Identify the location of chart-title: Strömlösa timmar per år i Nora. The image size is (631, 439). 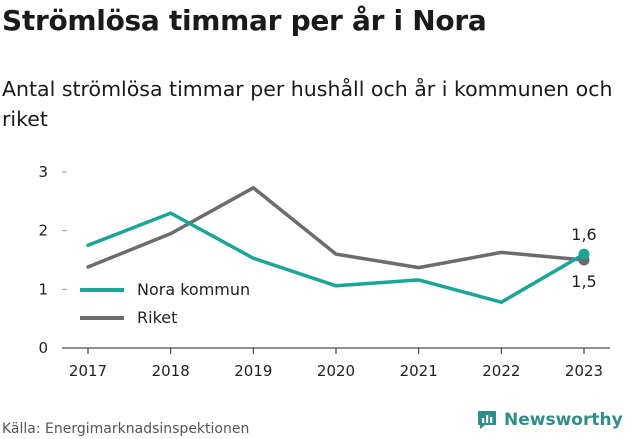
(244, 20).